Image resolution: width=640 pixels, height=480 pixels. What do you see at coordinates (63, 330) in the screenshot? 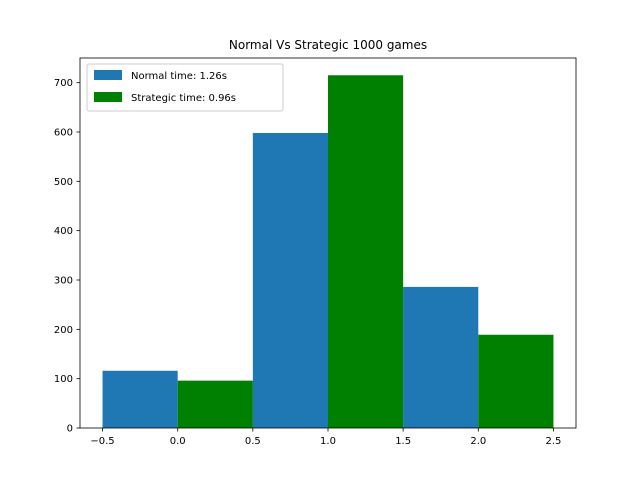
I see `y-tick-label: 200` at bounding box center [63, 330].